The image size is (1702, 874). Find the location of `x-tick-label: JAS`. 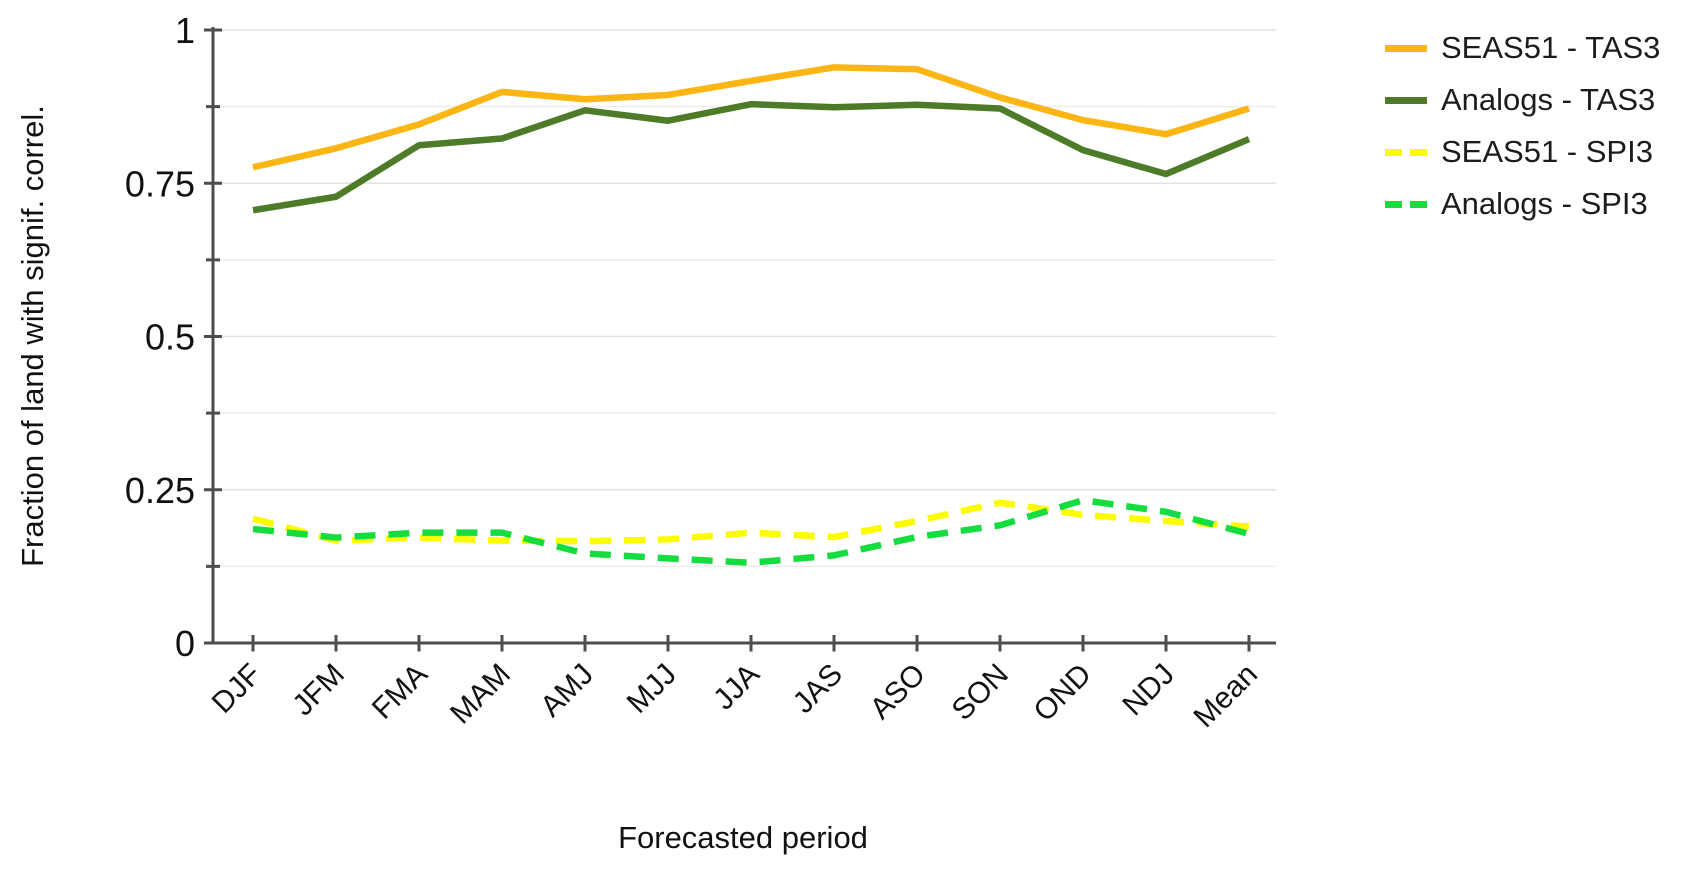

x-tick-label: JAS is located at coordinates (818, 689).